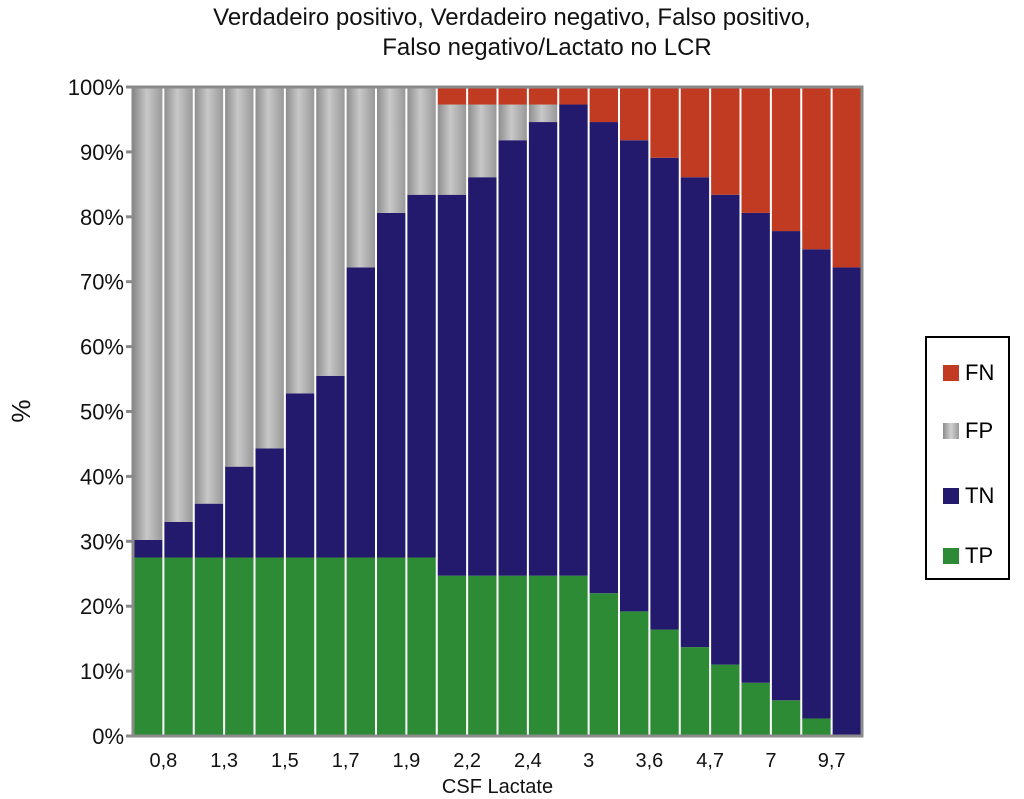 The height and width of the screenshot is (799, 1024). What do you see at coordinates (770, 761) in the screenshot?
I see `x-tick-label: 7` at bounding box center [770, 761].